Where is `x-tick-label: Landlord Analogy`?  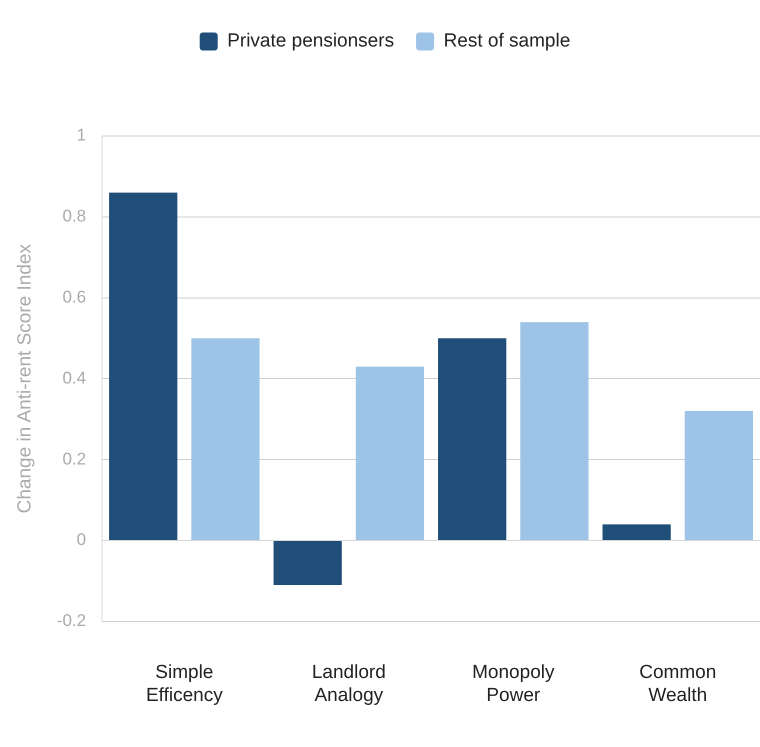 x-tick-label: Landlord Analogy is located at coordinates (349, 684).